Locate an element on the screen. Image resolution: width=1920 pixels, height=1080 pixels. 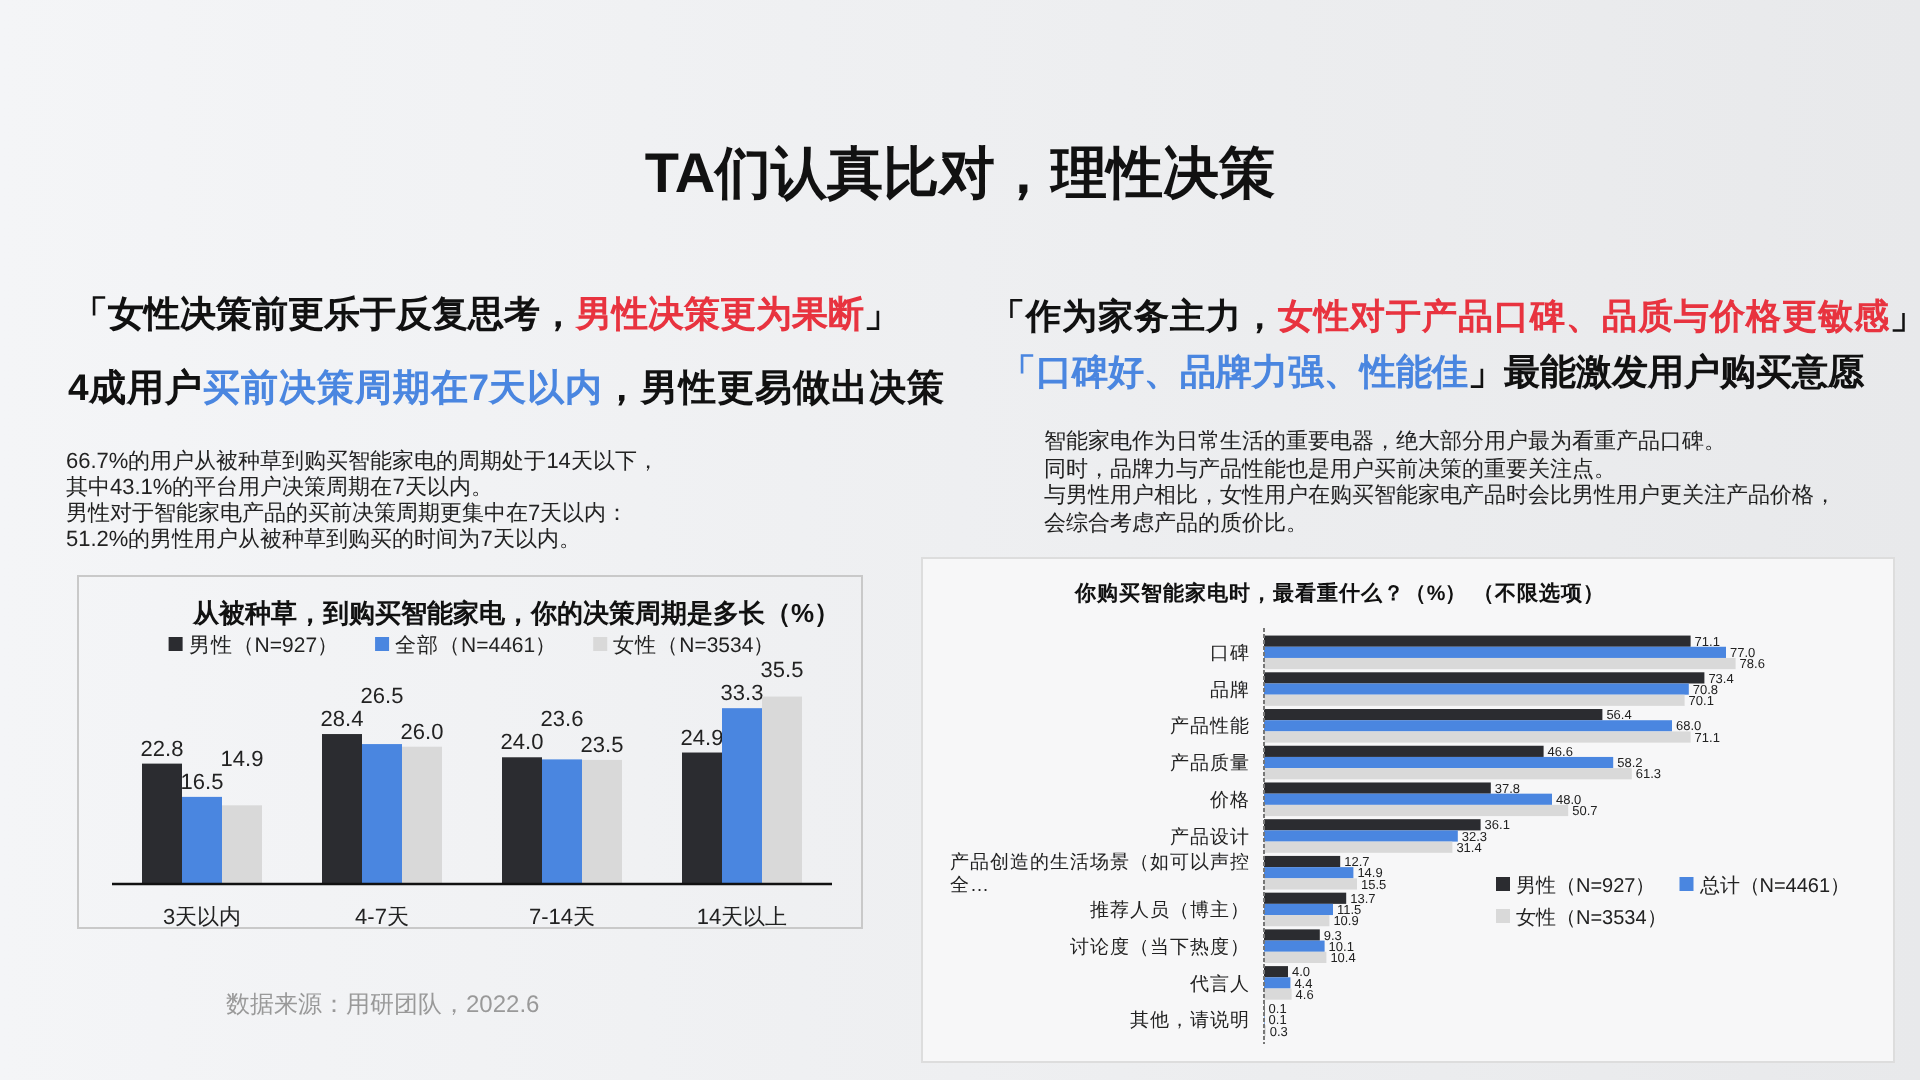
data-label: 22.8 is located at coordinates (162, 749).